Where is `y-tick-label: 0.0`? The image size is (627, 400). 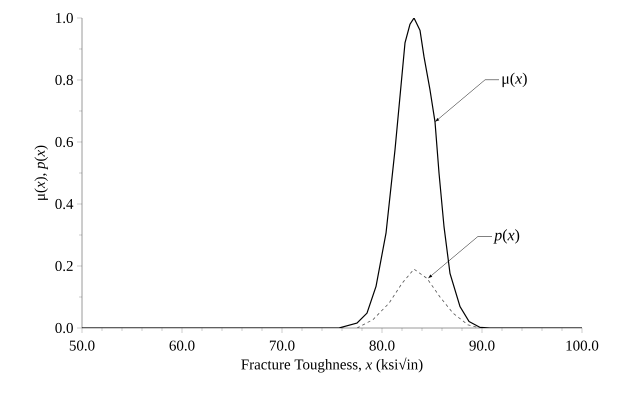 y-tick-label: 0.0 is located at coordinates (64, 328).